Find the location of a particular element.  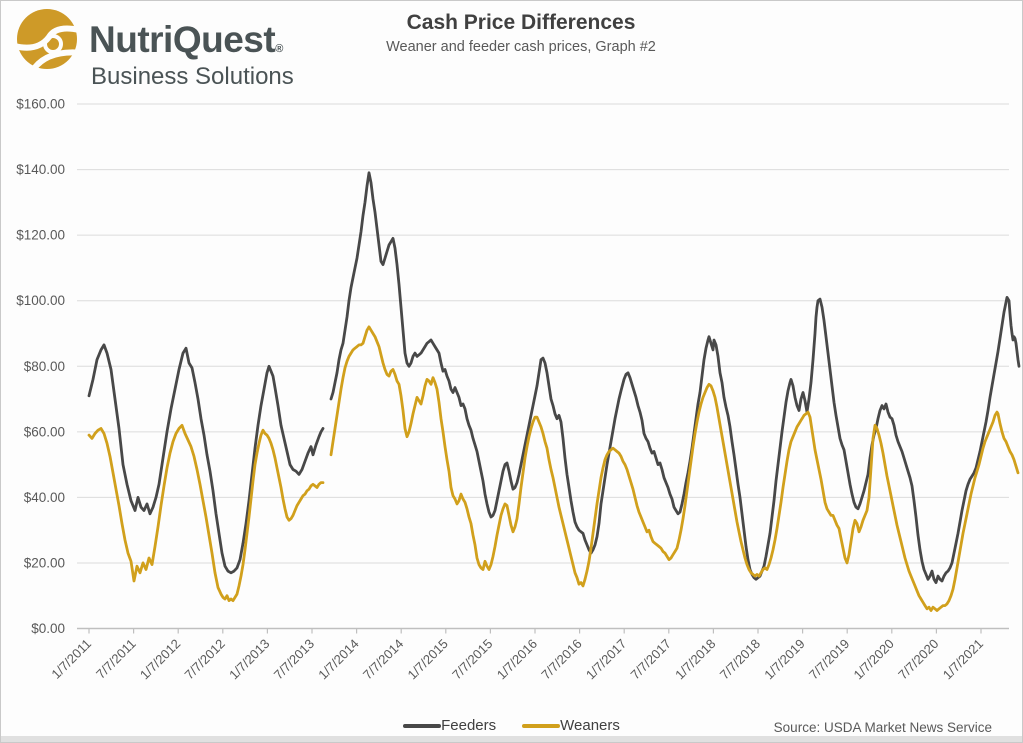

y-axis-label: $40.00 is located at coordinates (44, 497).